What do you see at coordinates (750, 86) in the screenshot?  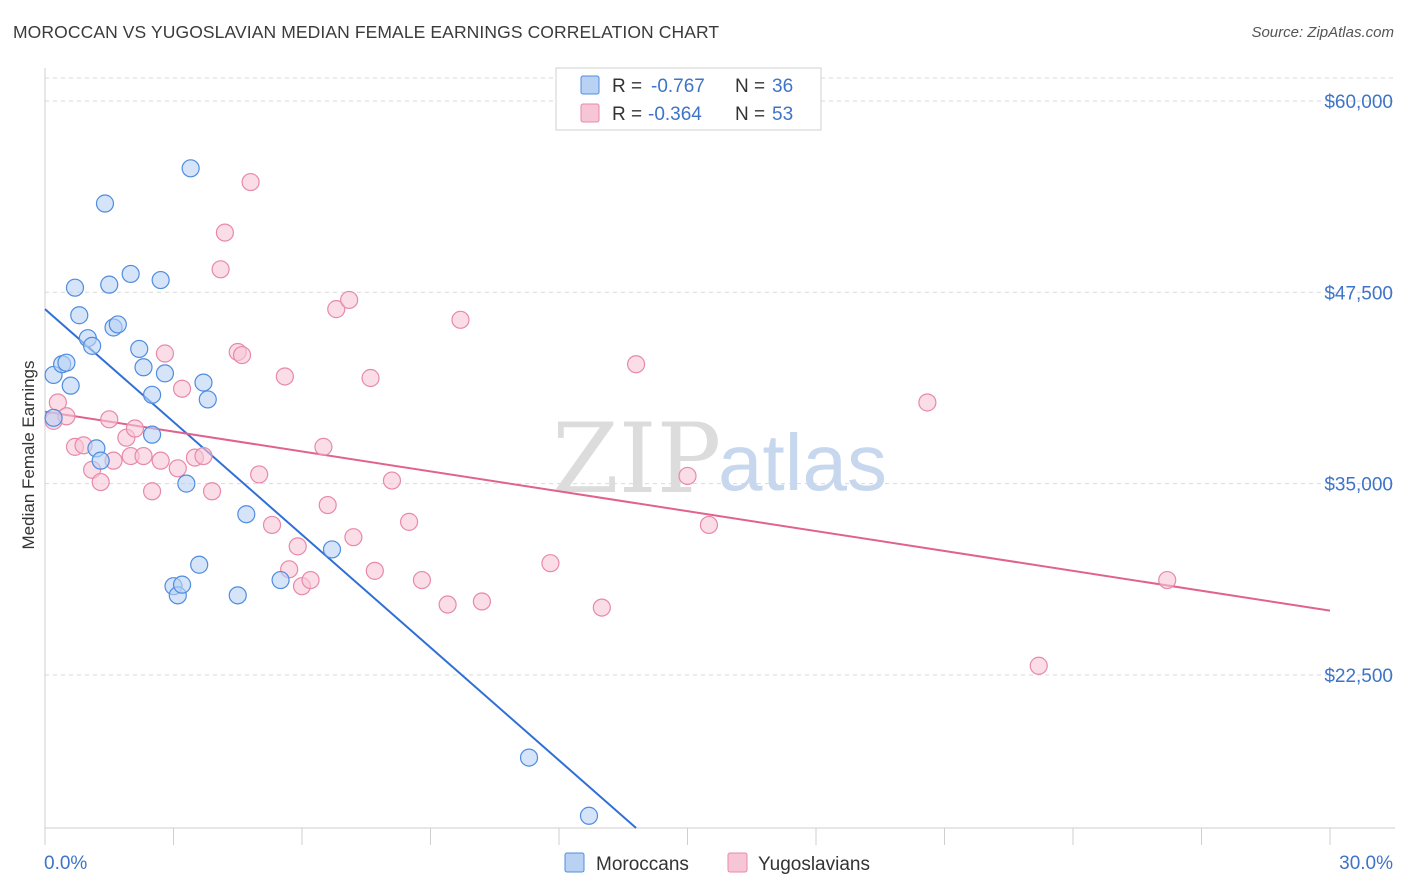 I see `legend-n-label-1: N =` at bounding box center [750, 86].